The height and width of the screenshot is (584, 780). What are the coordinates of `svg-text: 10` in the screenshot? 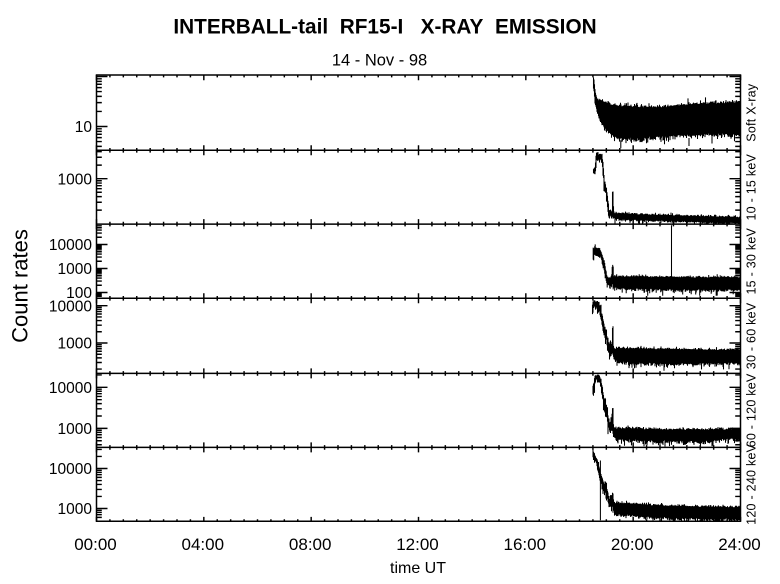 It's located at (84, 127).